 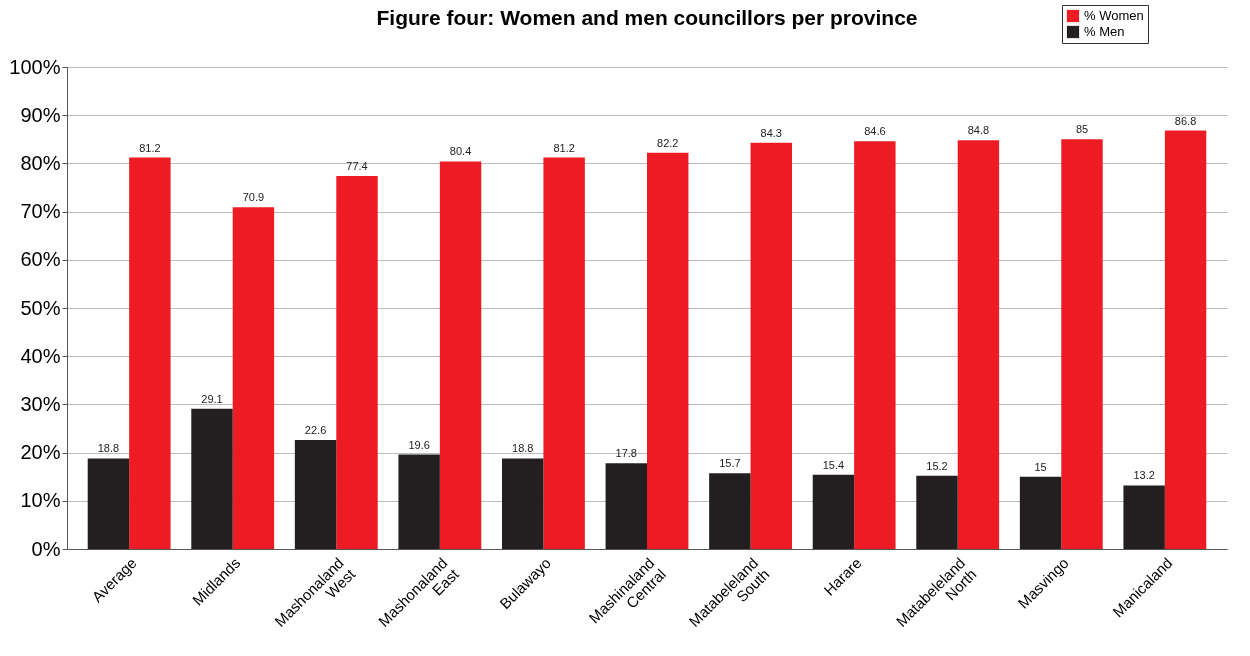 I want to click on y-tick-label: 0%, so click(x=46, y=548).